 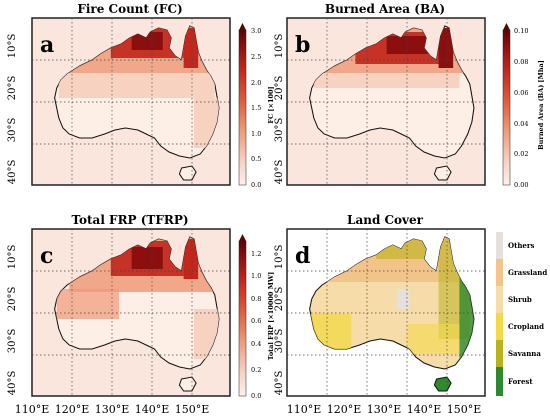 I want to click on panel-a-tick: 2.5, so click(x=256, y=57).